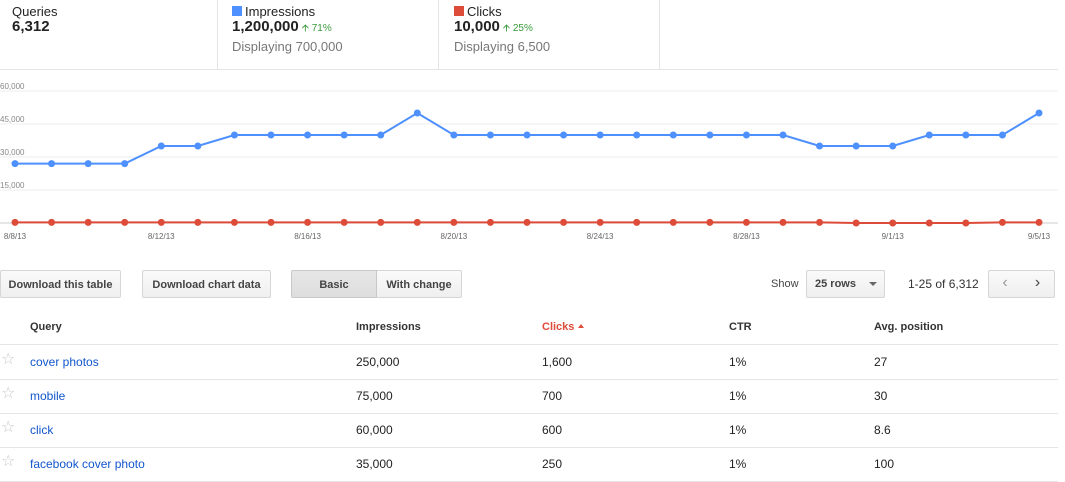  I want to click on y-tick-label: 30,000, so click(12, 152).